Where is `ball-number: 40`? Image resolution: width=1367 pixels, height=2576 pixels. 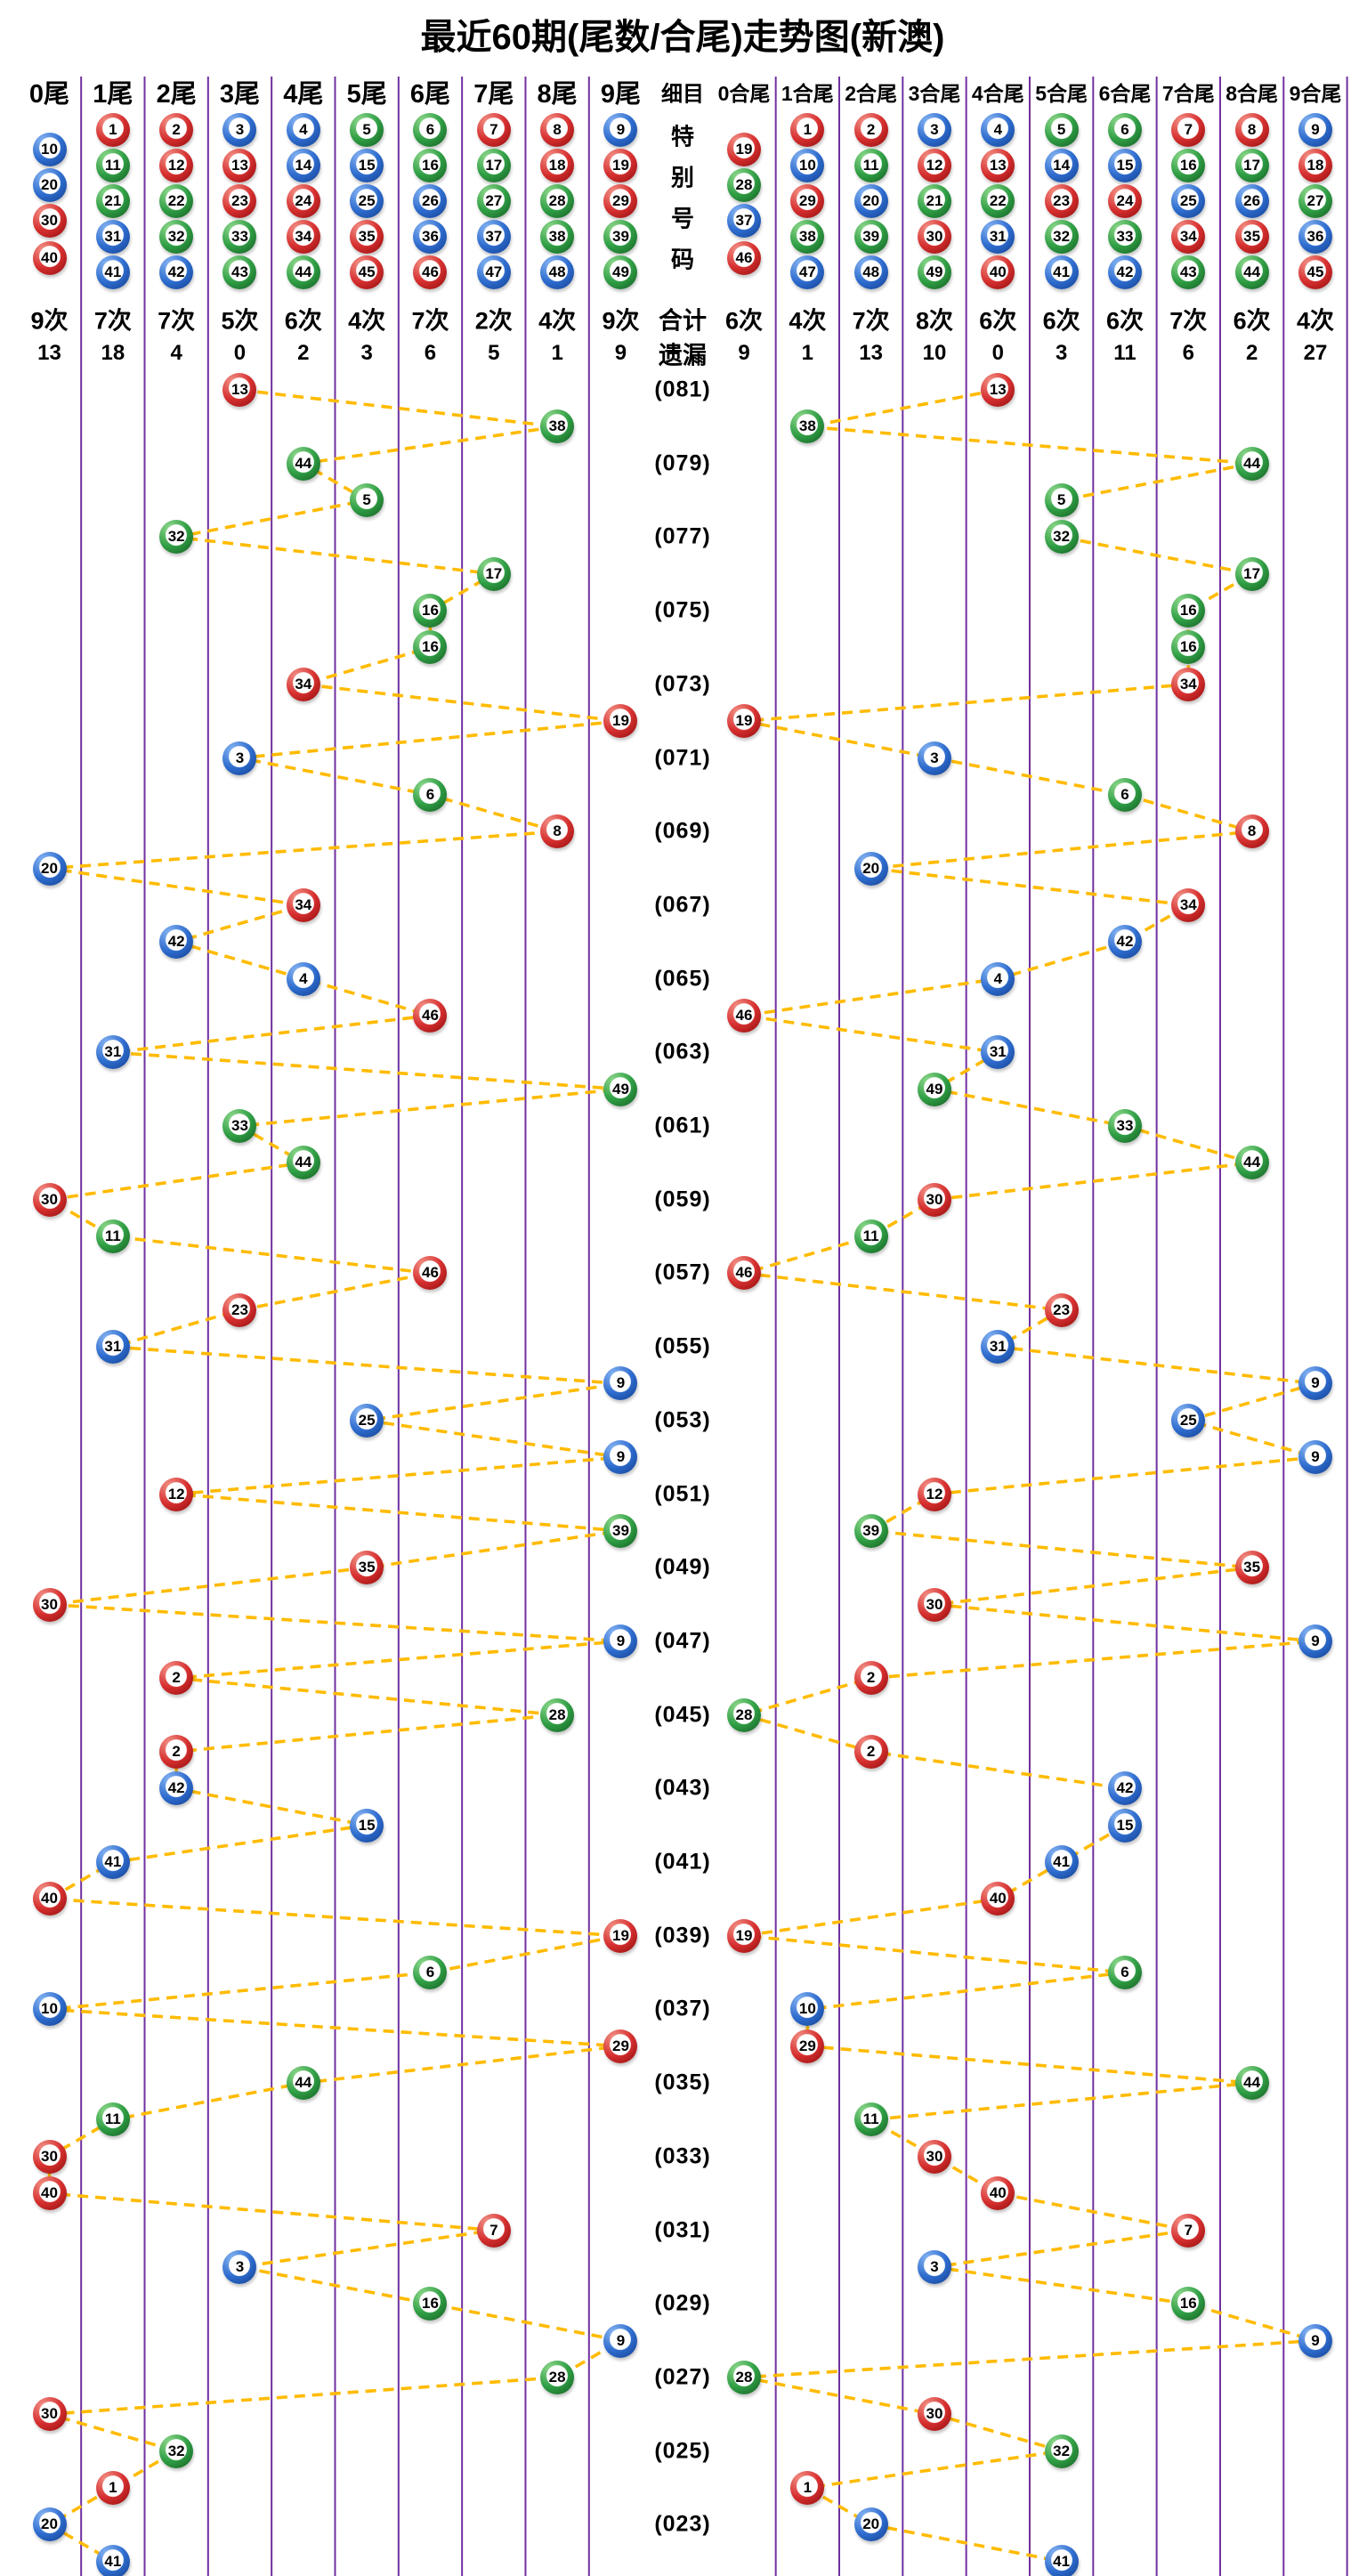 ball-number: 40 is located at coordinates (49, 257).